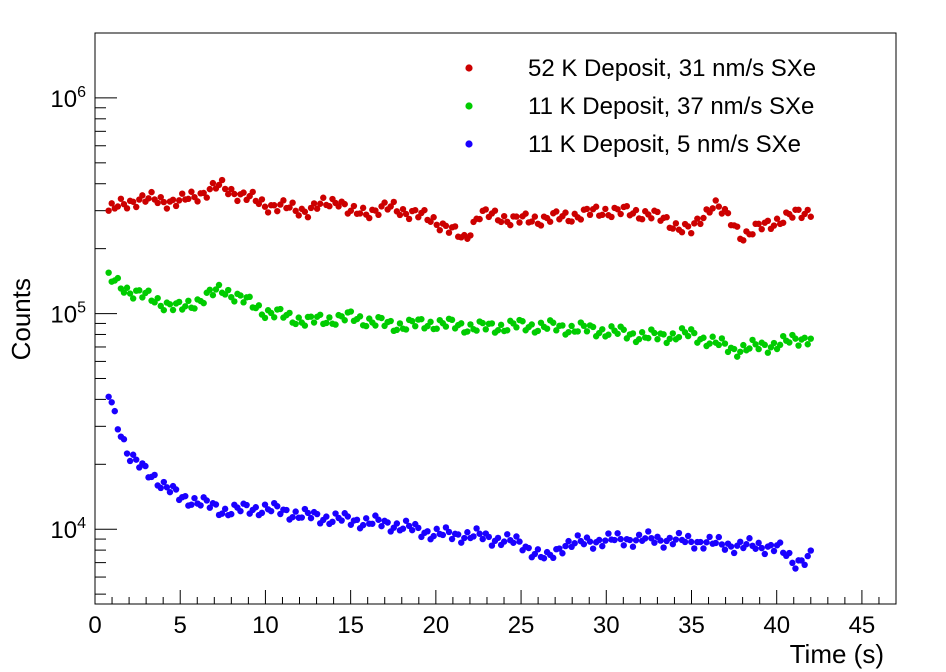  Describe the element at coordinates (664, 144) in the screenshot. I see `legend-entry: 11 K Deposit, 5 nm/s SXe` at that location.